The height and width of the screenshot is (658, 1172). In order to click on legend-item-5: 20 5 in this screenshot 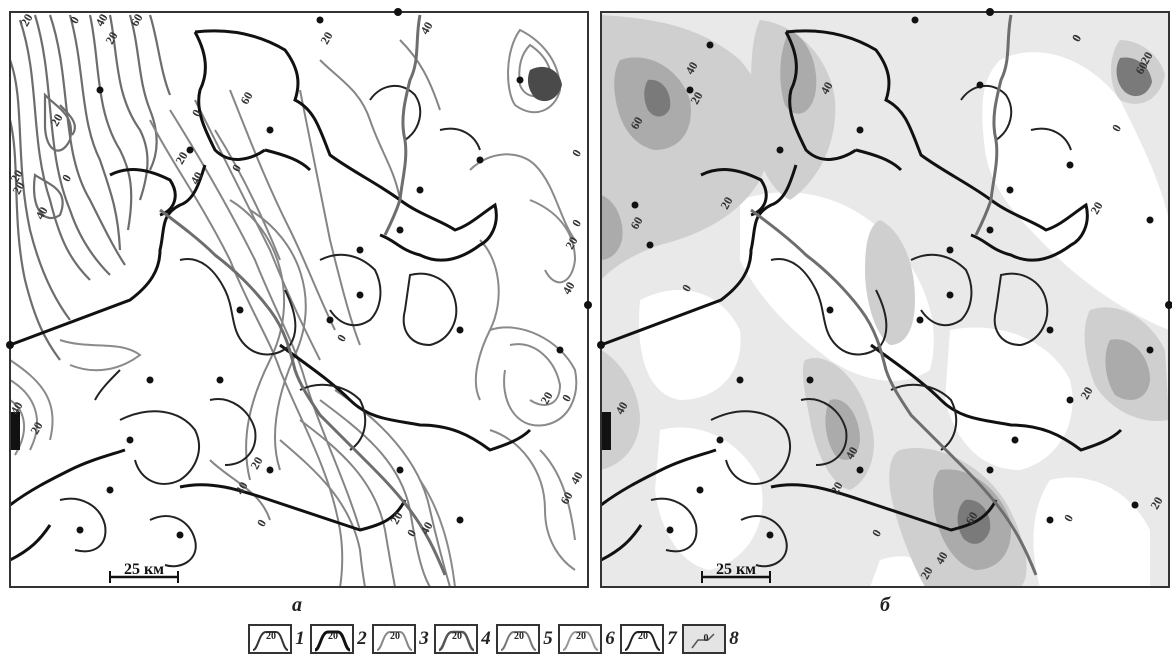, I will do `click(526, 639)`.